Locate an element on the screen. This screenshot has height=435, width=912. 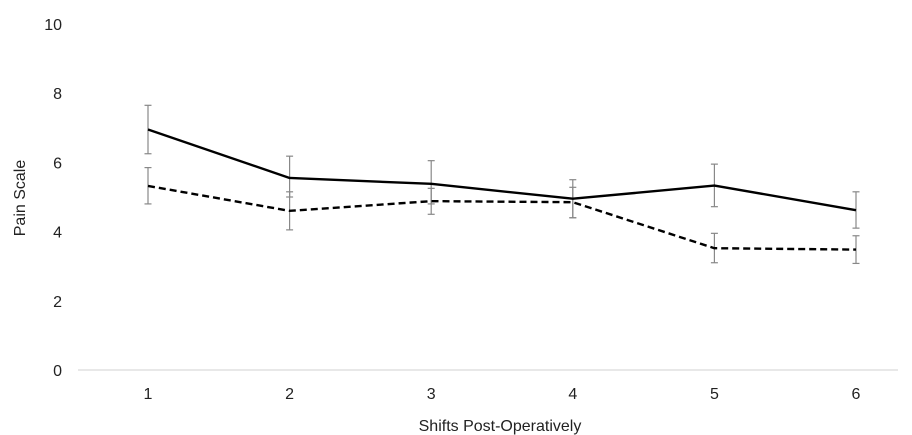
x-tick-label: 1 is located at coordinates (148, 394).